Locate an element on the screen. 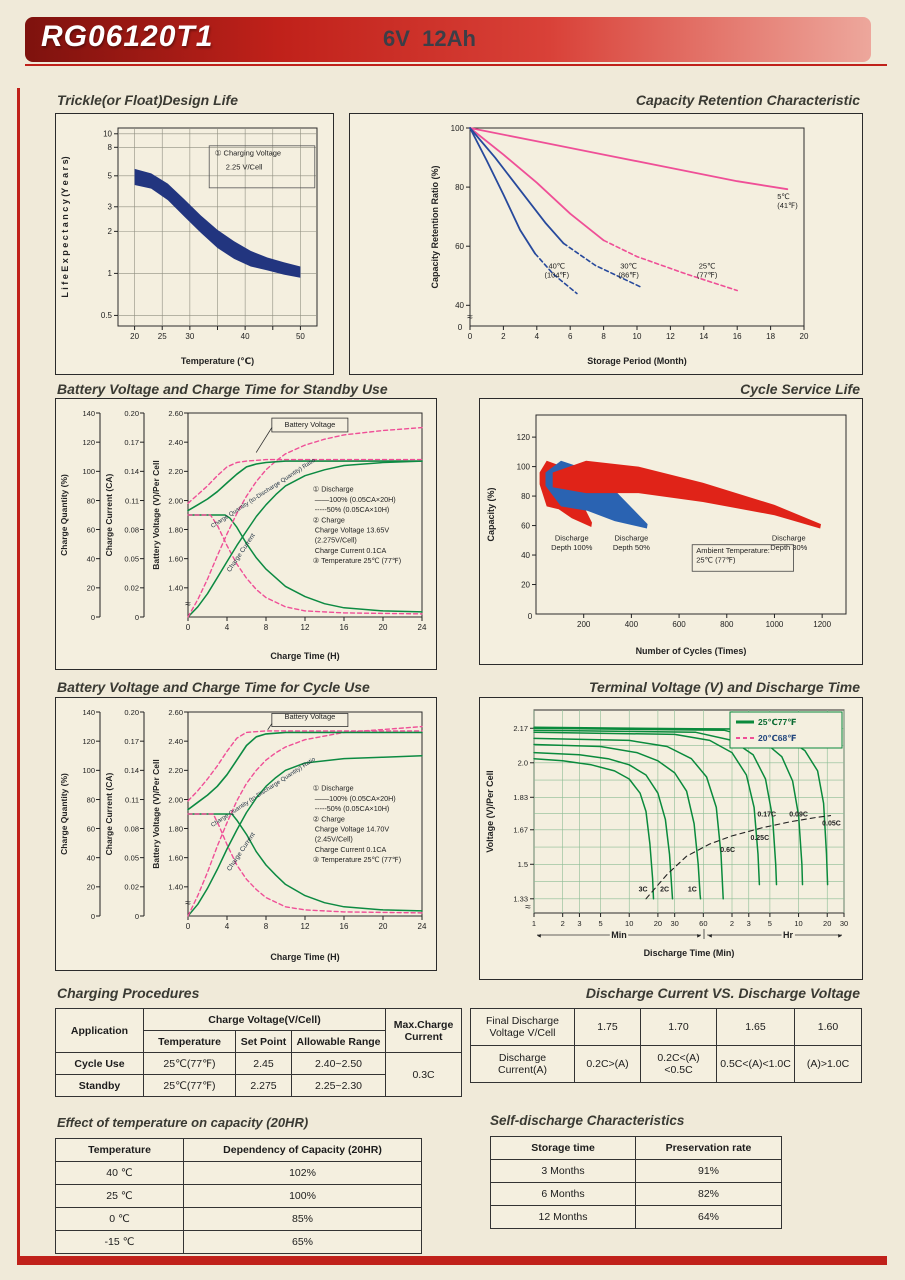 Image resolution: width=905 pixels, height=1280 pixels. svg-text: 1.5 is located at coordinates (523, 864).